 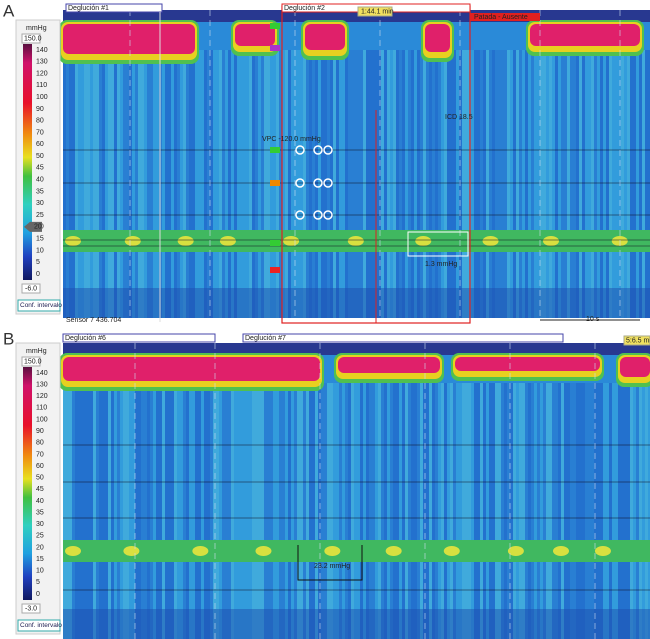 I want to click on sphincter-peak, so click(x=132, y=241).